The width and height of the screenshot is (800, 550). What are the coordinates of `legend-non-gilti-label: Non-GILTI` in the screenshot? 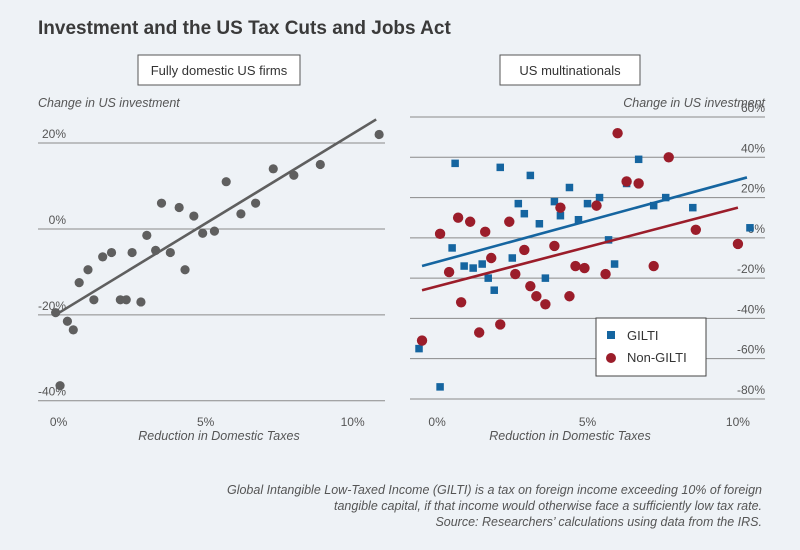 It's located at (657, 357).